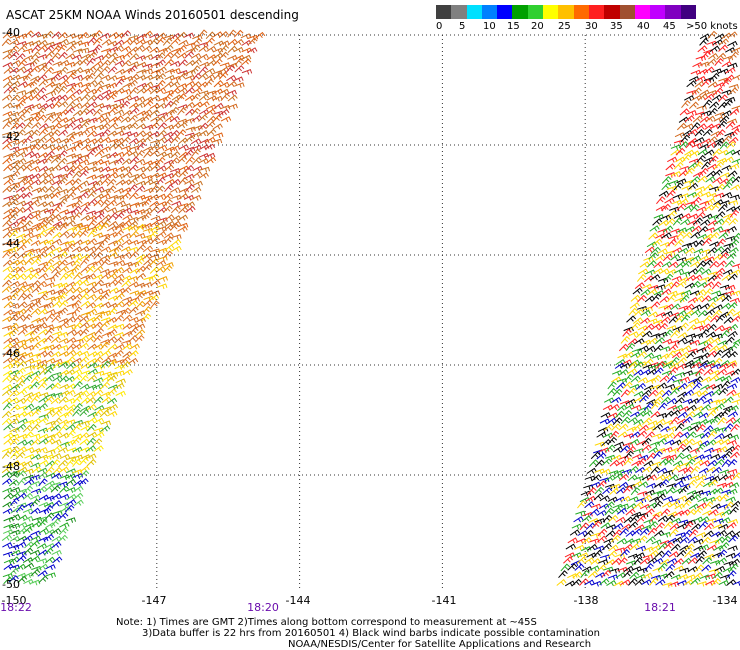 This screenshot has height=650, width=740. Describe the element at coordinates (566, 12) in the screenshot. I see `wind-speed-colorbar` at that location.